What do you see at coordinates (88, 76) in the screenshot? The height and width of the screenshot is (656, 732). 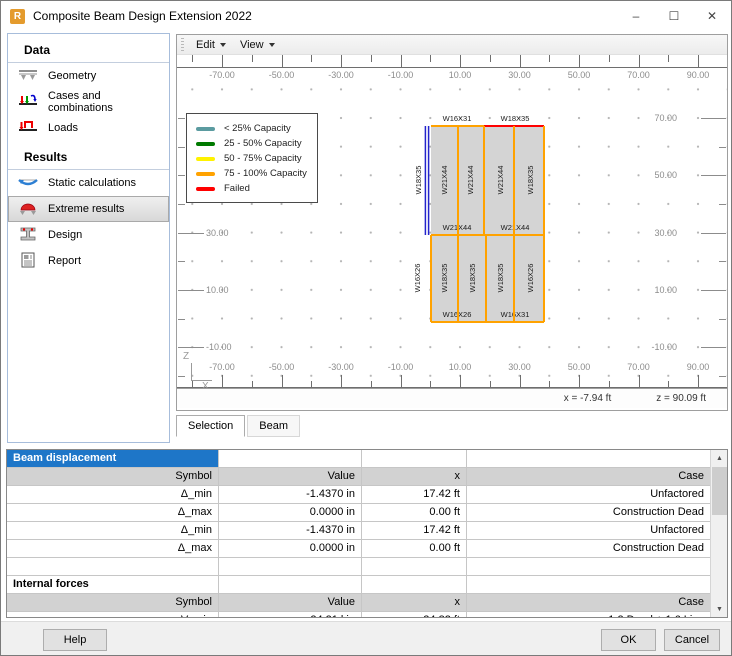 I see `sidebar-item-geometry: Geometry` at bounding box center [88, 76].